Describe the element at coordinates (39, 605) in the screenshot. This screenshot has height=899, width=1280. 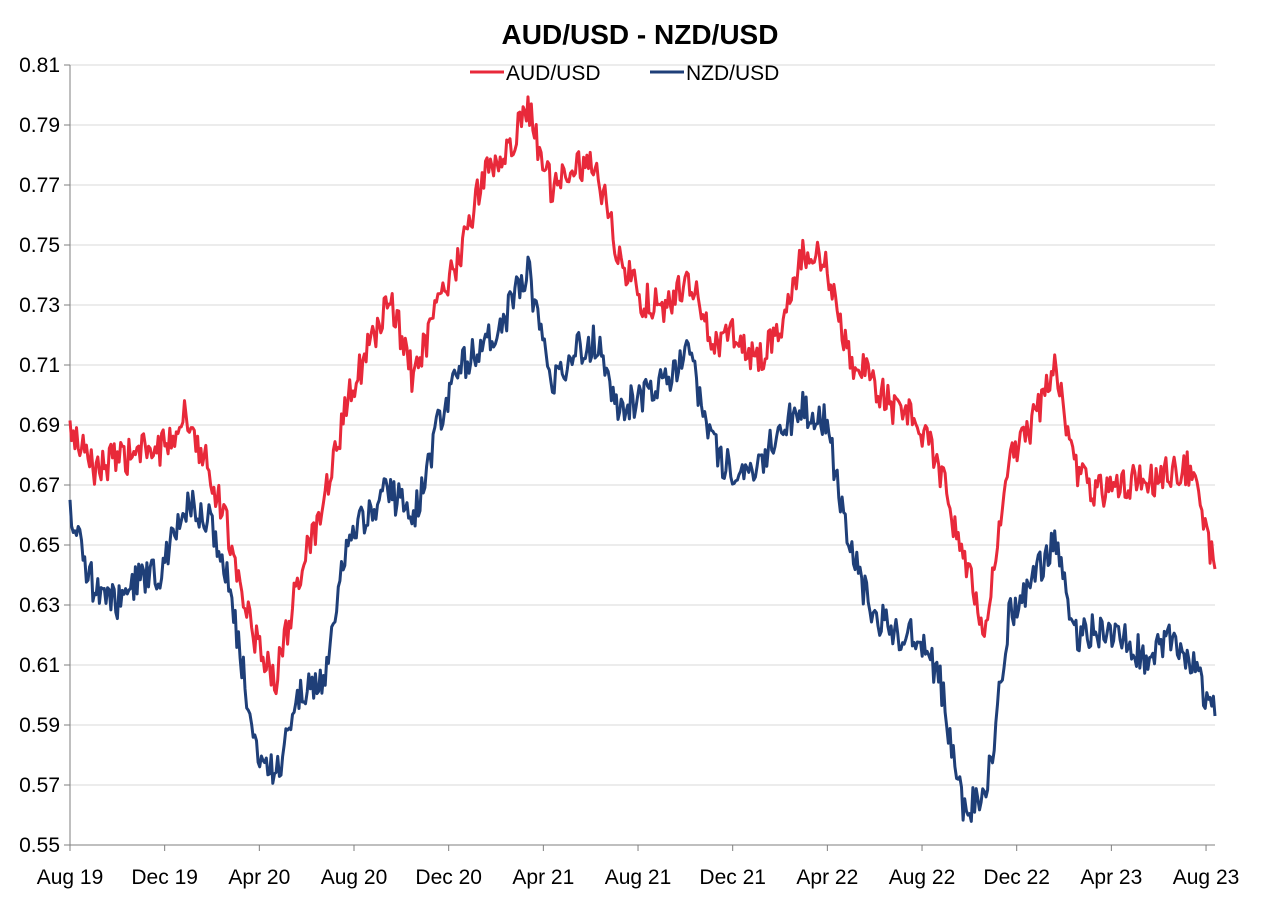
I see `y-tick-label: 0.63` at that location.